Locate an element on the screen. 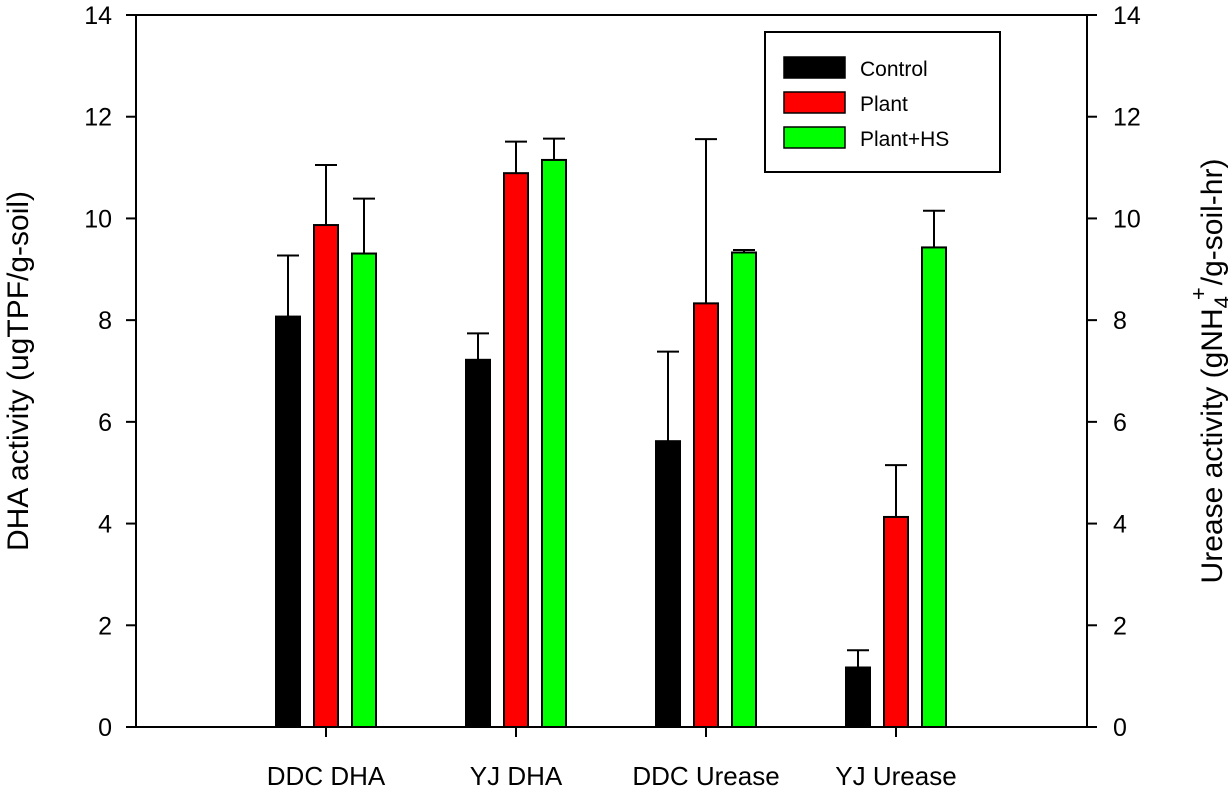 This screenshot has width=1228, height=789. right-y-tick-label: 4 is located at coordinates (1120, 525).